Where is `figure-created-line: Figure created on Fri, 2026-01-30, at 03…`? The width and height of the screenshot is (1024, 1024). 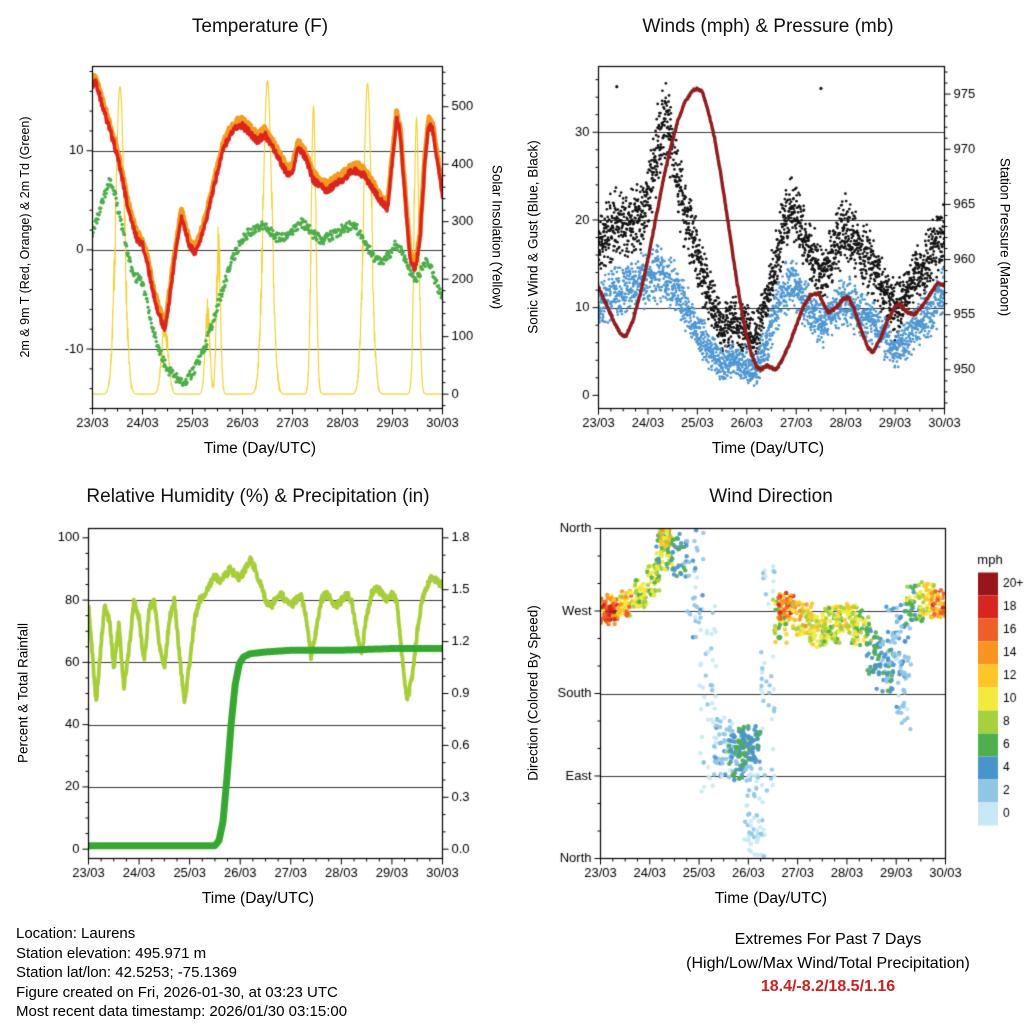
figure-created-line: Figure created on Fri, 2026-01-30, at 03… is located at coordinates (177, 992).